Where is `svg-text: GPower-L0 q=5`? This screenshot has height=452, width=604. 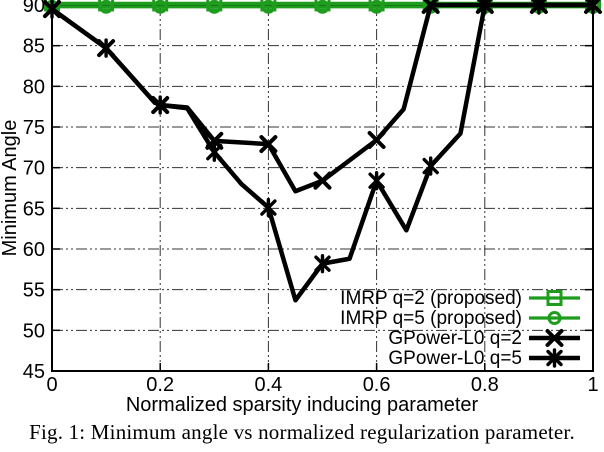
svg-text: GPower-L0 q=5 is located at coordinates (455, 358).